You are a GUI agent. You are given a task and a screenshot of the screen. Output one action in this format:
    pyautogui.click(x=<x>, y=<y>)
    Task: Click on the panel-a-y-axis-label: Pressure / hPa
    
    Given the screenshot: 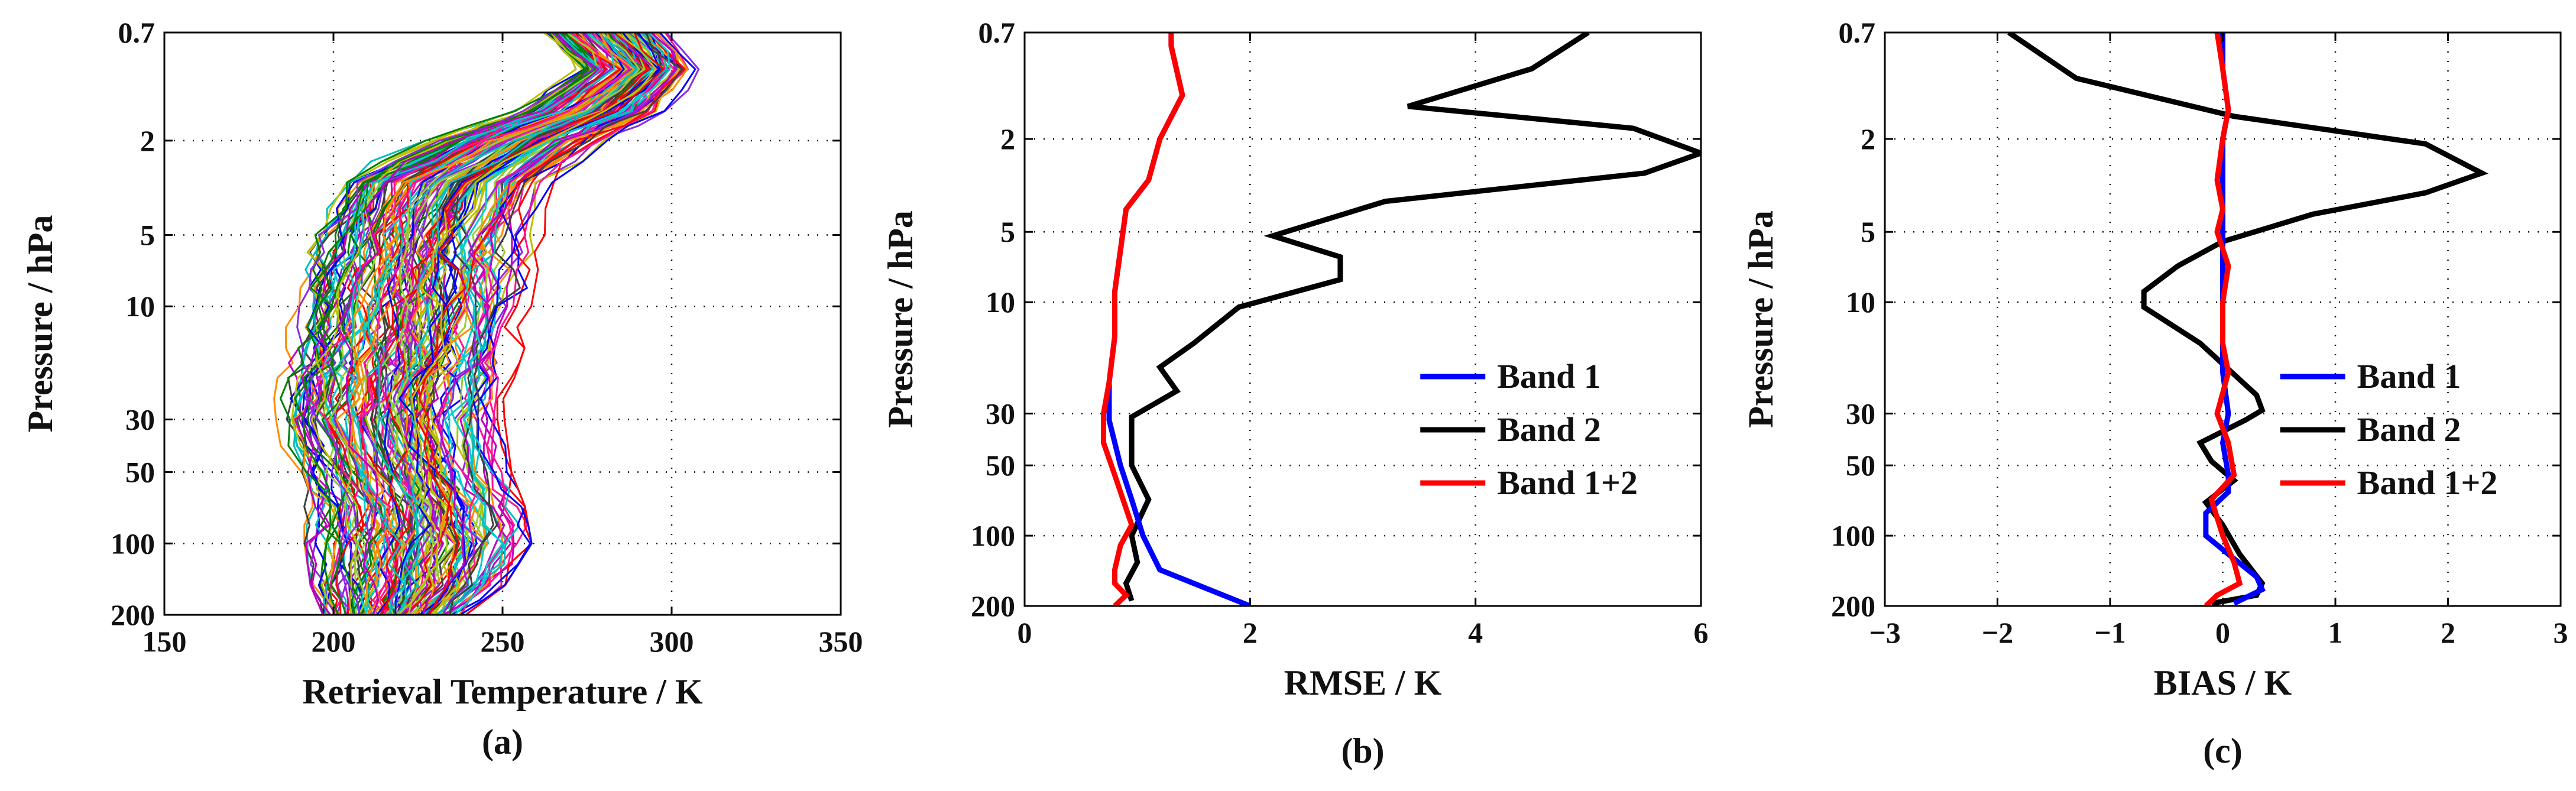 What is the action you would take?
    pyautogui.click(x=40, y=324)
    